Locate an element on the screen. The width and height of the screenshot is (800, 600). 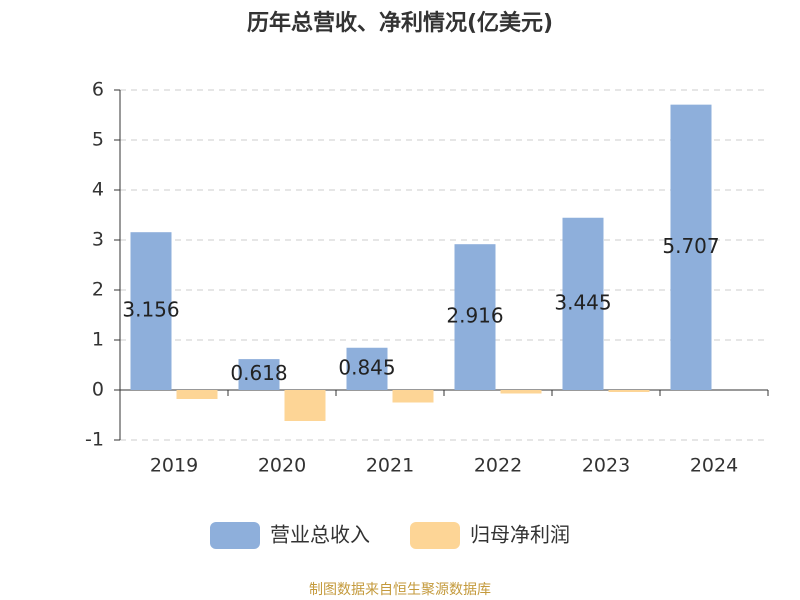
x-tick-label: 2019 is located at coordinates (174, 466).